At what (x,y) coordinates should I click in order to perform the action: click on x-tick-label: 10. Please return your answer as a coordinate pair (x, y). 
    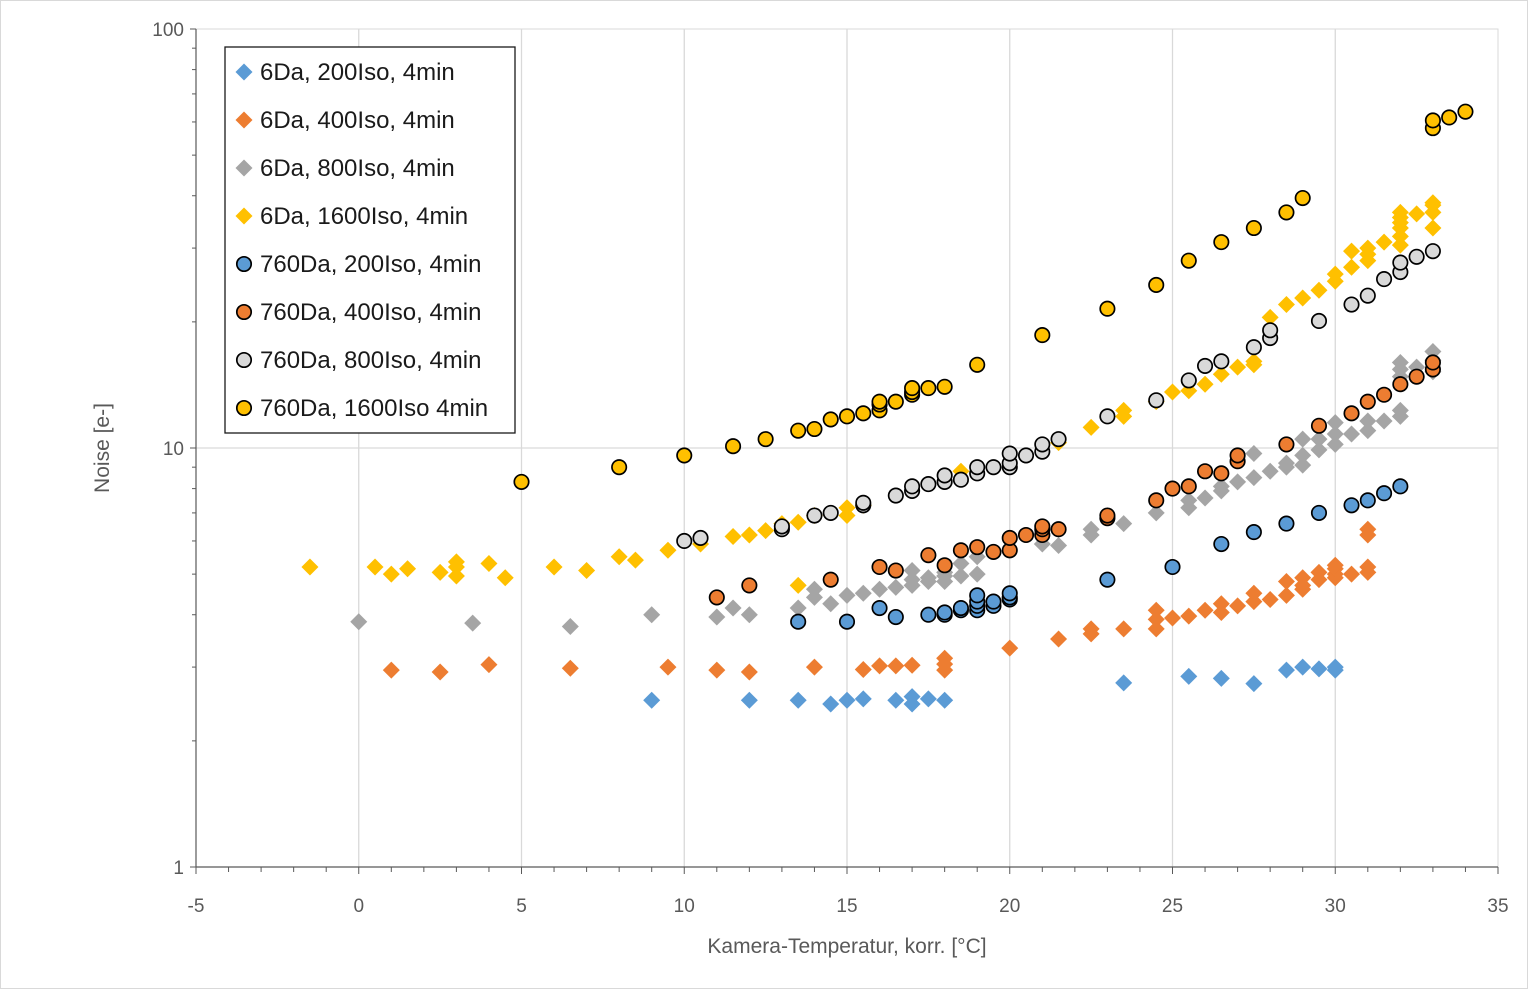
    Looking at the image, I should click on (684, 906).